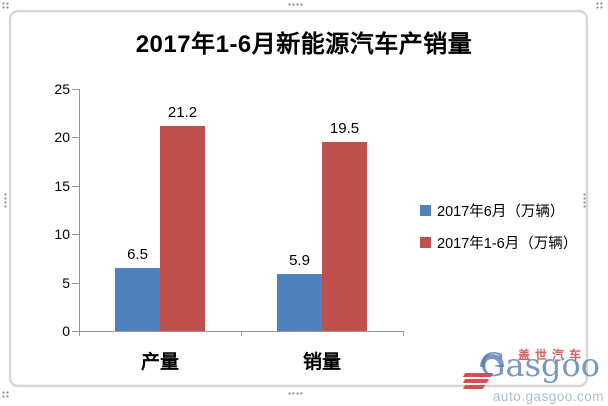 Image resolution: width=608 pixels, height=406 pixels. I want to click on selection-handle-bottom-left, so click(5, 394).